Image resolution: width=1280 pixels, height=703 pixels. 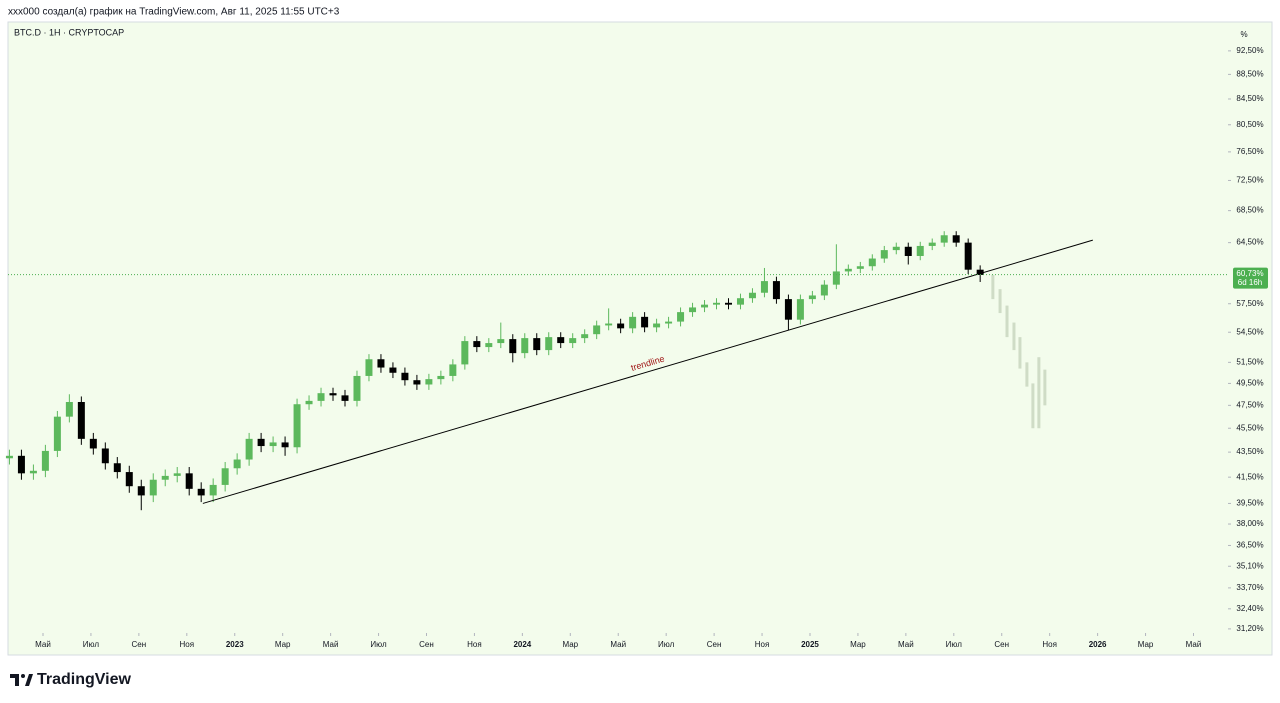 What do you see at coordinates (1249, 383) in the screenshot?
I see `y-tick-label: 49,50%` at bounding box center [1249, 383].